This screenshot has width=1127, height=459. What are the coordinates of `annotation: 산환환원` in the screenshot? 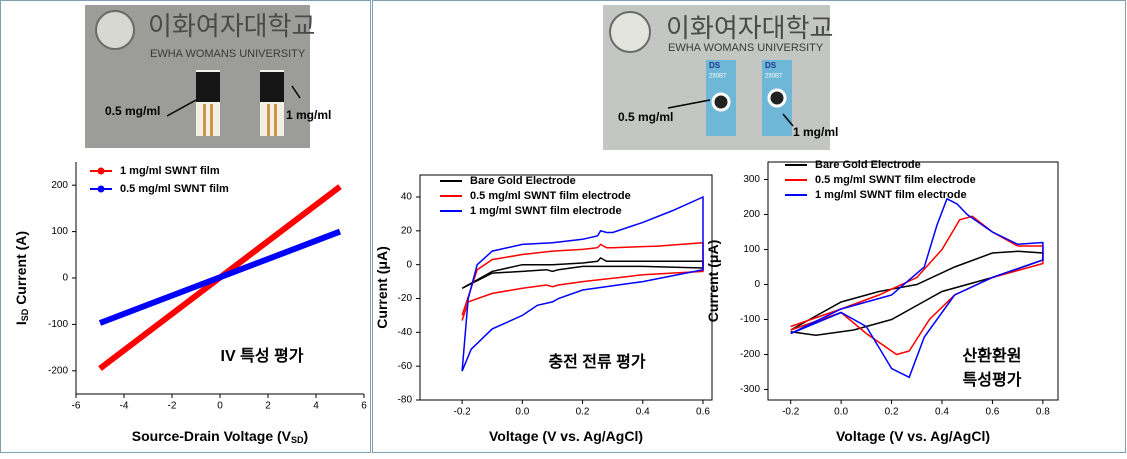 It's located at (992, 356).